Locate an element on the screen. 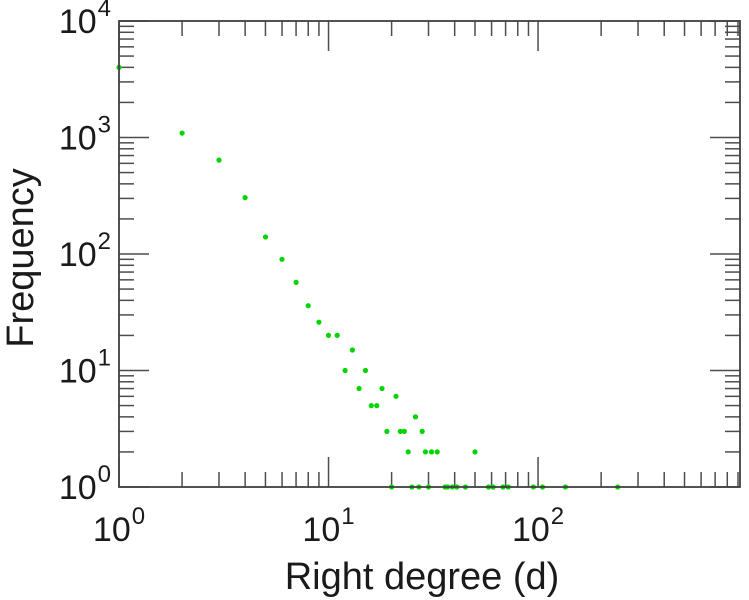 This screenshot has height=600, width=749. x-axis-title: Right degree (d) is located at coordinates (422, 577).